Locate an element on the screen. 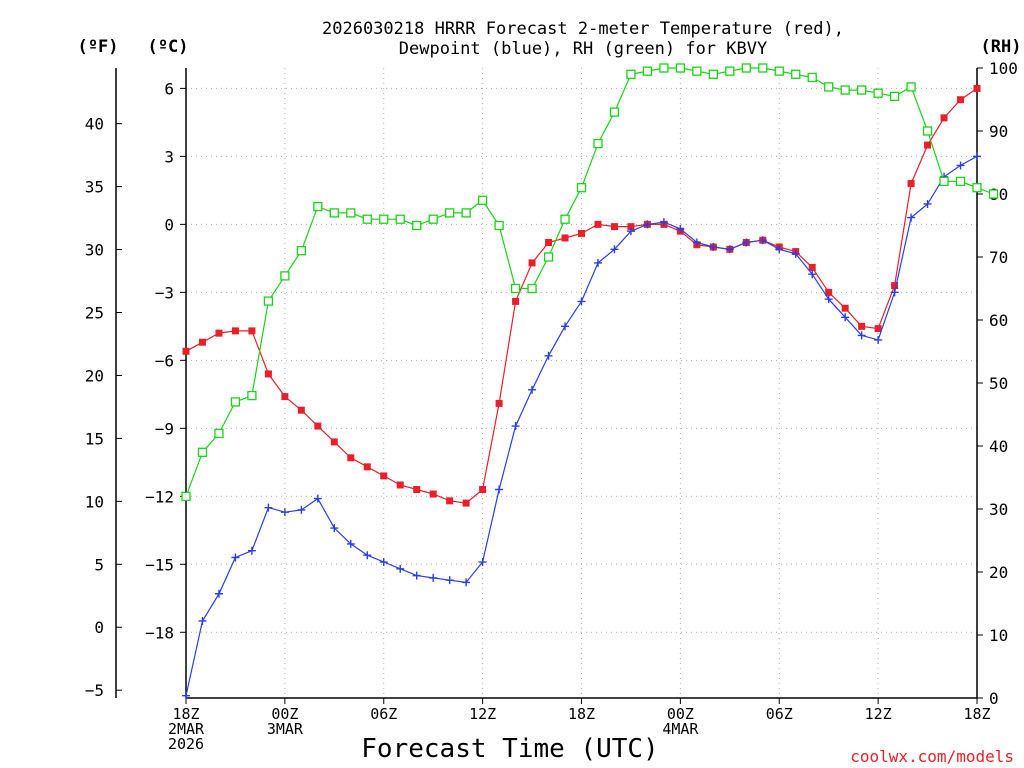  rh-tick-label: 20 is located at coordinates (998, 572).